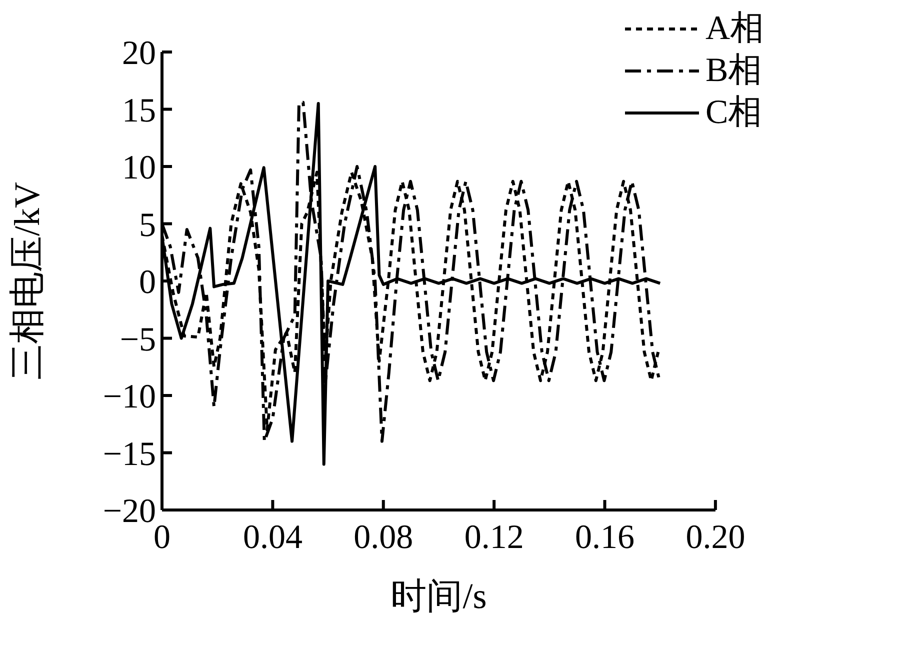 The width and height of the screenshot is (912, 648). I want to click on y-tick-label: −10, so click(129, 397).